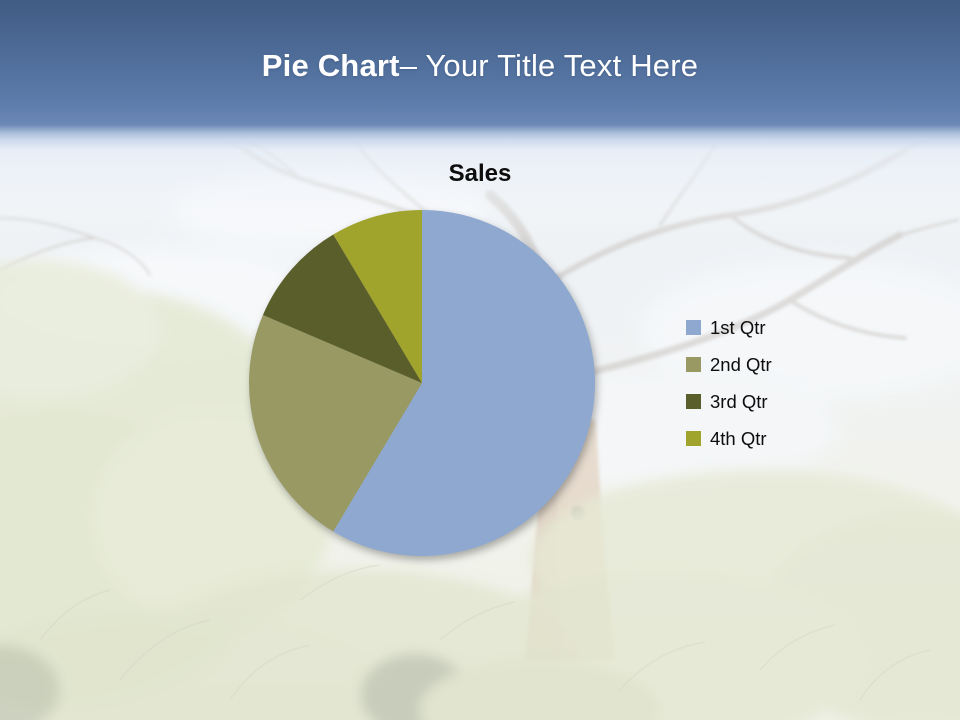 This screenshot has height=720, width=960. What do you see at coordinates (549, 65) in the screenshot?
I see `slide-title-rest: – Your Title Text Here` at bounding box center [549, 65].